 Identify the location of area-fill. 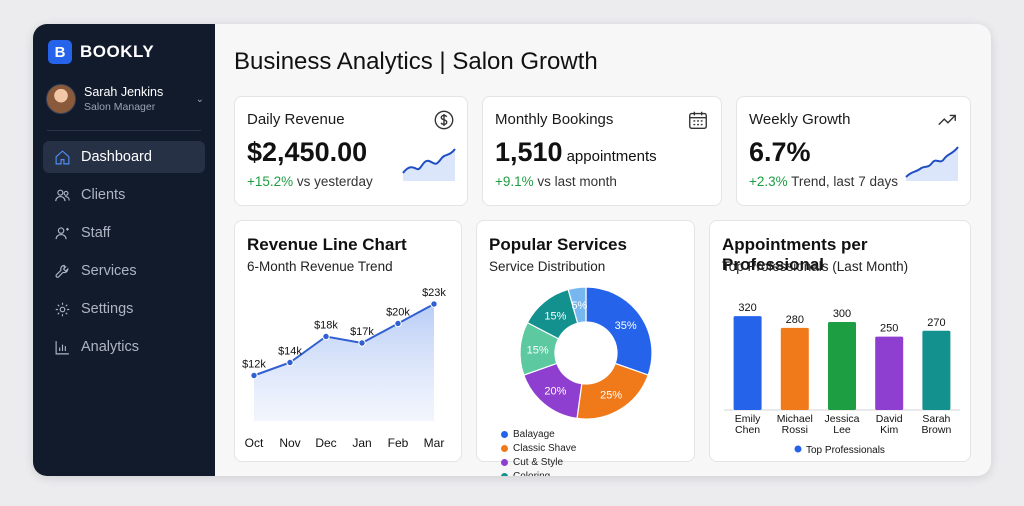
(344, 362).